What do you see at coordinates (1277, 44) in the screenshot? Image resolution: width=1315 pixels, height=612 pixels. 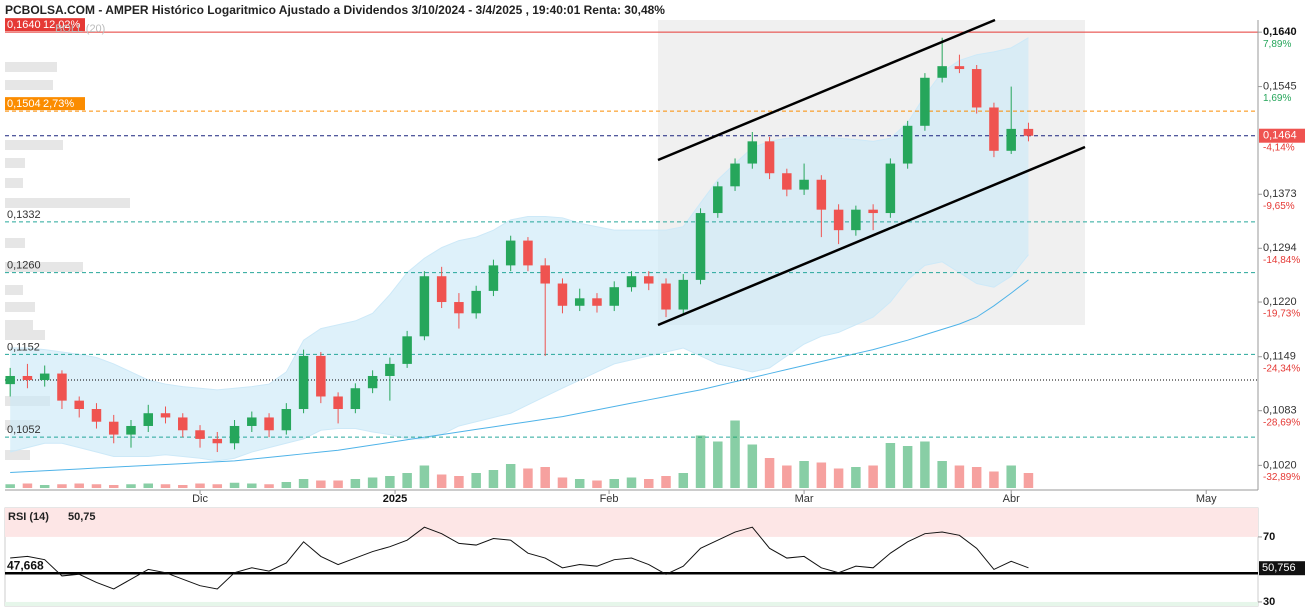 I see `y-tick-pct: 7,89%` at bounding box center [1277, 44].